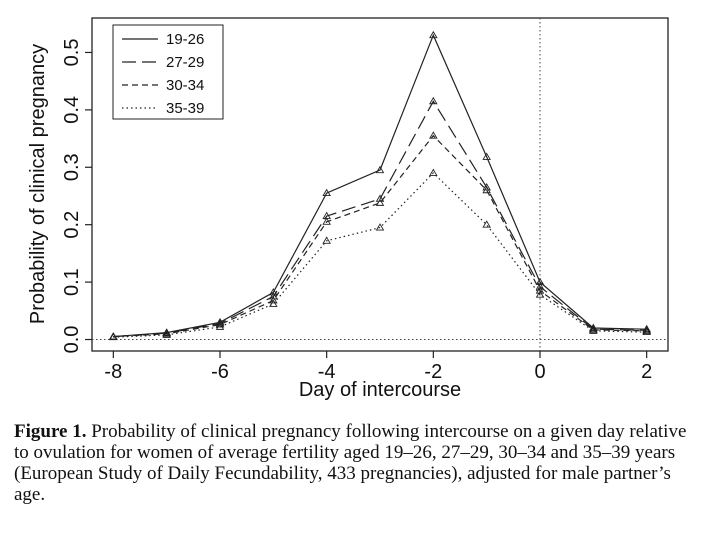 The image size is (720, 540). Describe the element at coordinates (327, 372) in the screenshot. I see `x-tick-label: -4` at that location.